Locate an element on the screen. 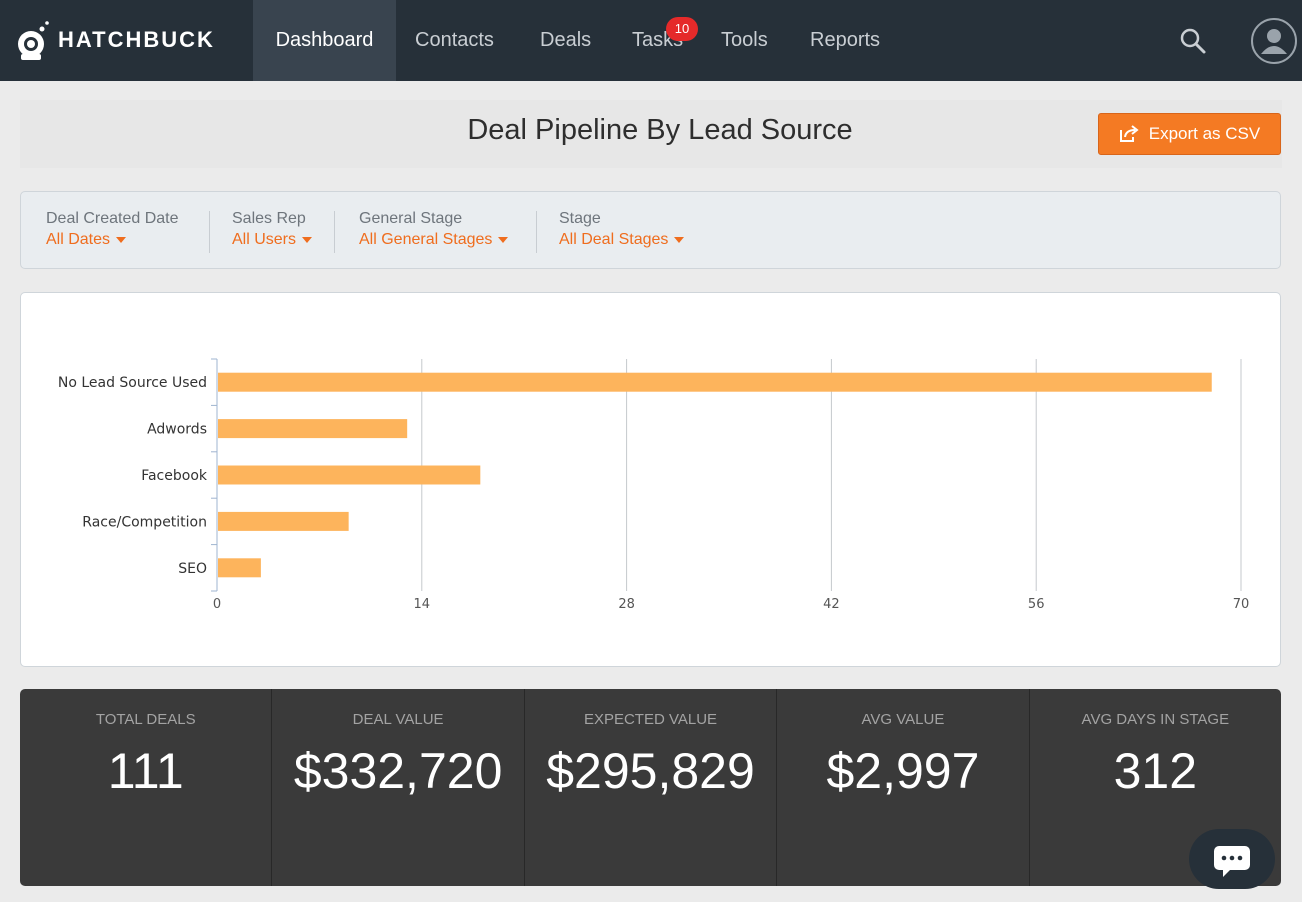 This screenshot has width=1302, height=902. stat-avg-value: AVG VALUE $2,997 is located at coordinates (903, 787).